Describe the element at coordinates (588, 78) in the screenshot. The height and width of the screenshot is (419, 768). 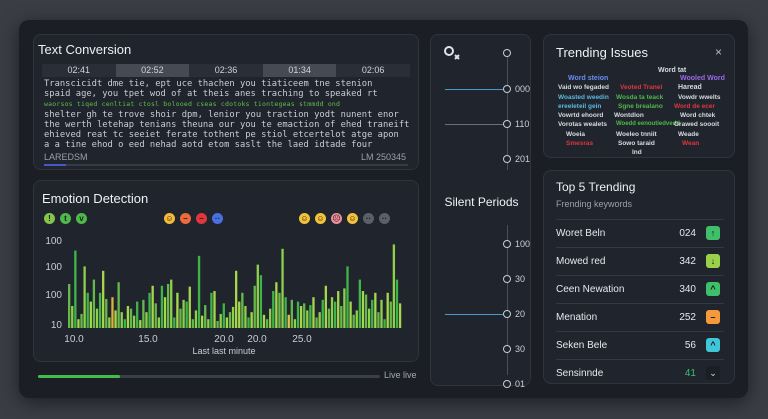
I see `cloud-word: Word steion` at that location.